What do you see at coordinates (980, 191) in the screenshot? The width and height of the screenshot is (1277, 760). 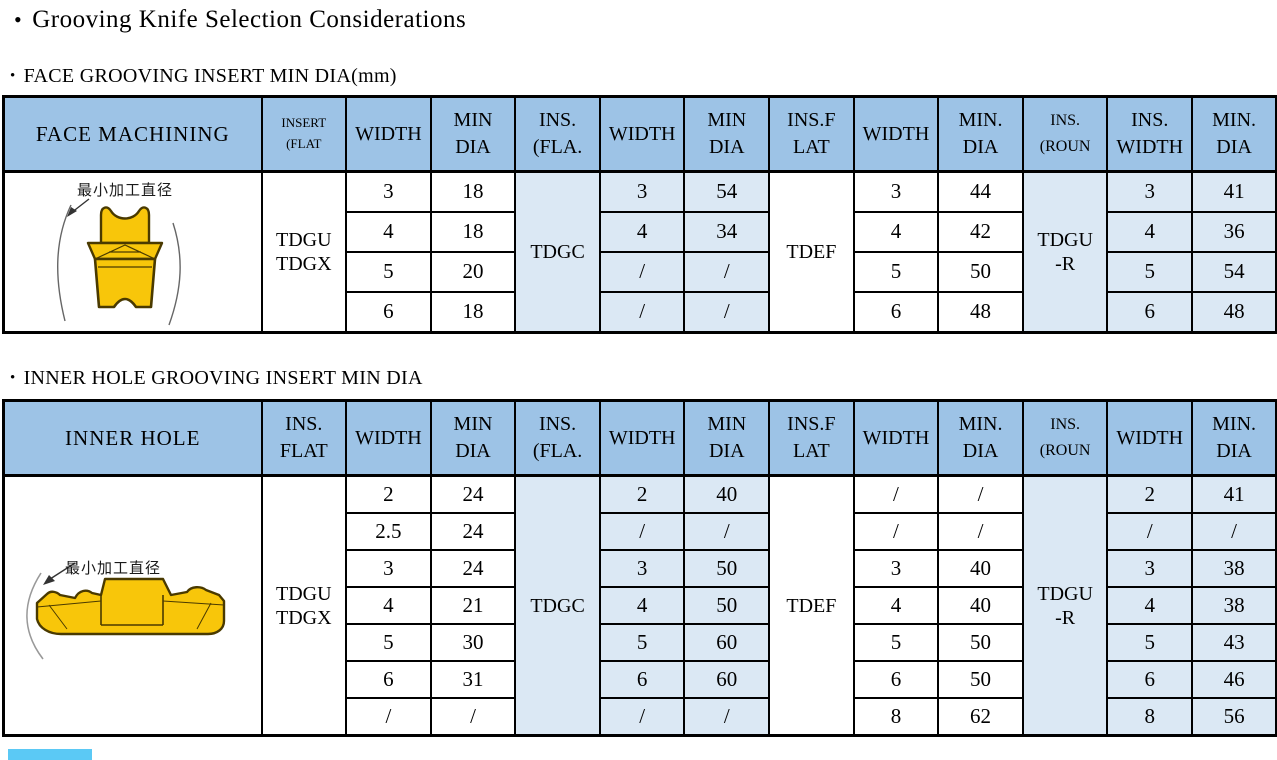 I see `min-dia-cell: 44` at bounding box center [980, 191].